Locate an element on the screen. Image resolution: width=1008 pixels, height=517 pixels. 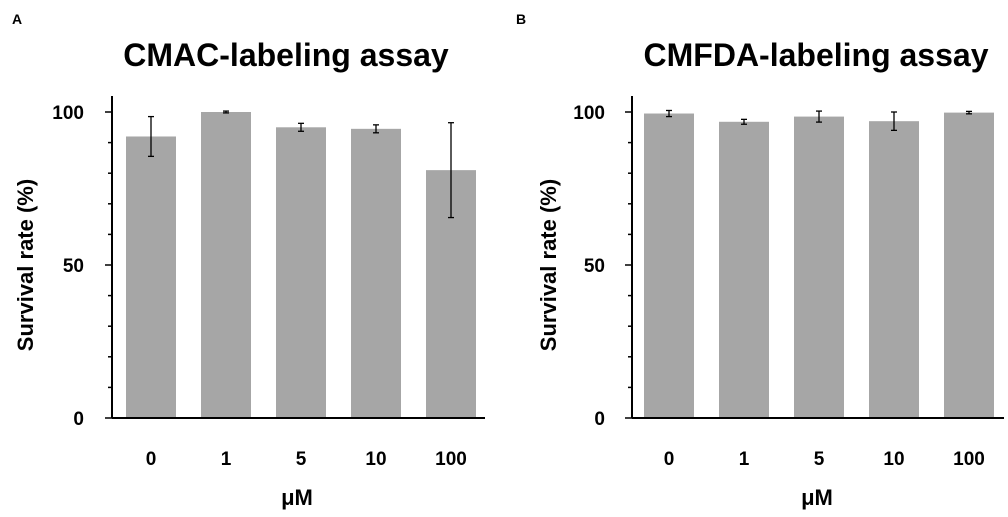
panel-letter: A is located at coordinates (17, 19).